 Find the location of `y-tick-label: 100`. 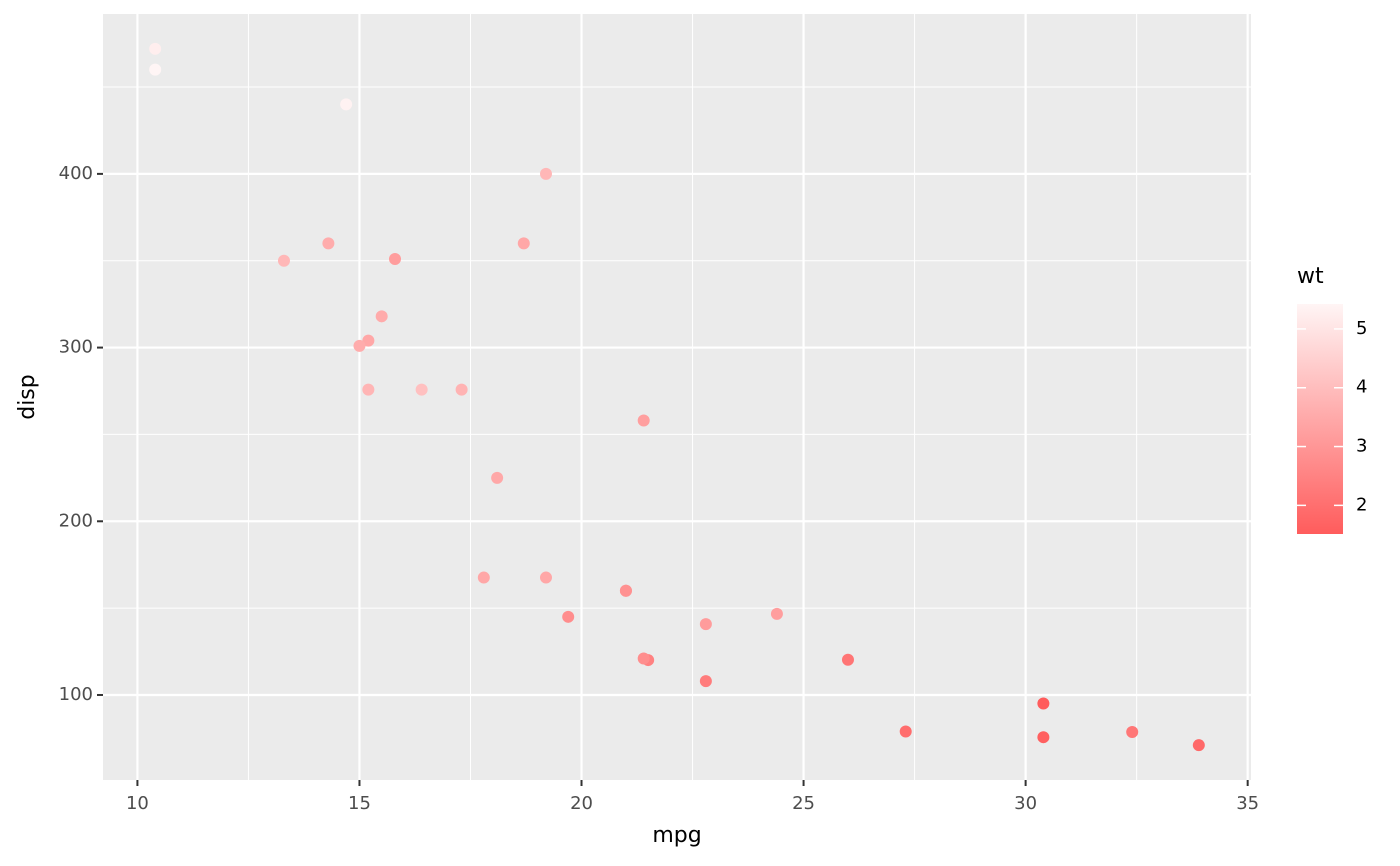

y-tick-label: 100 is located at coordinates (76, 694).